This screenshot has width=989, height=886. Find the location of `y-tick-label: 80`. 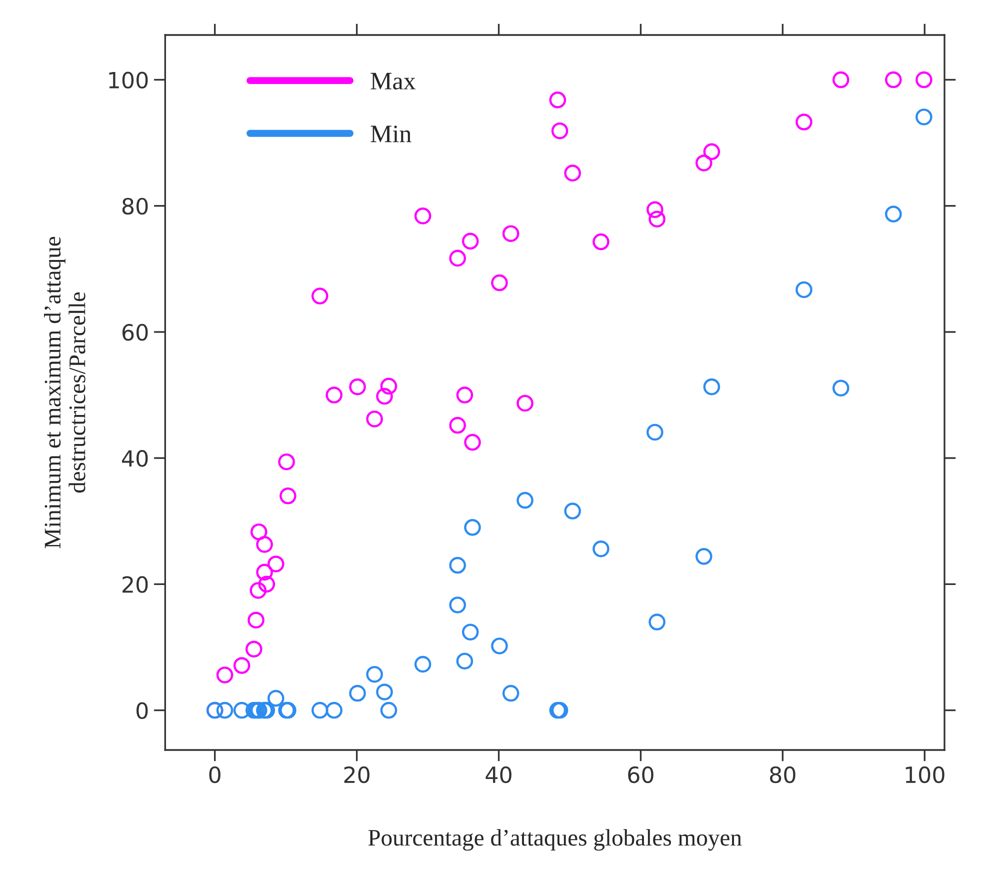

y-tick-label: 80 is located at coordinates (135, 206).